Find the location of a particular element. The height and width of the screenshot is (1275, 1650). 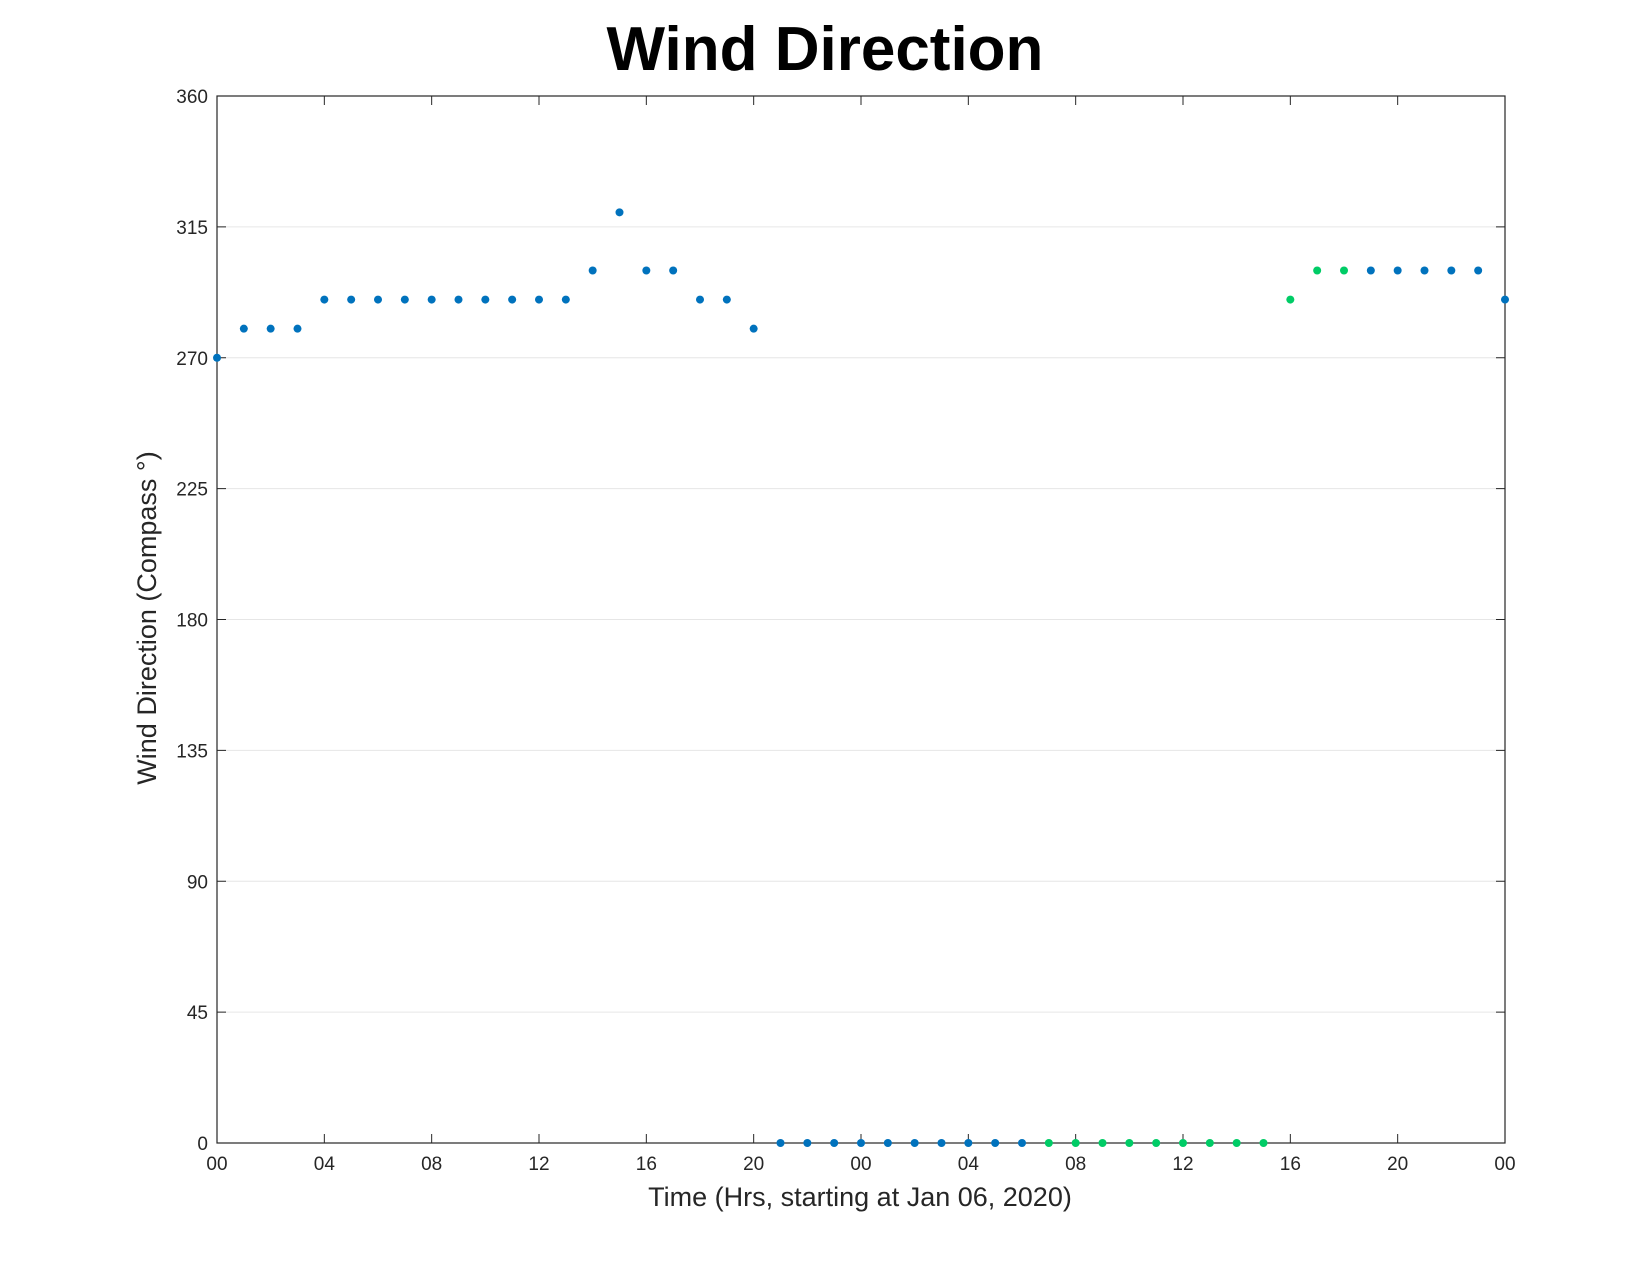

chart-title: Wind Direction is located at coordinates (825, 49).